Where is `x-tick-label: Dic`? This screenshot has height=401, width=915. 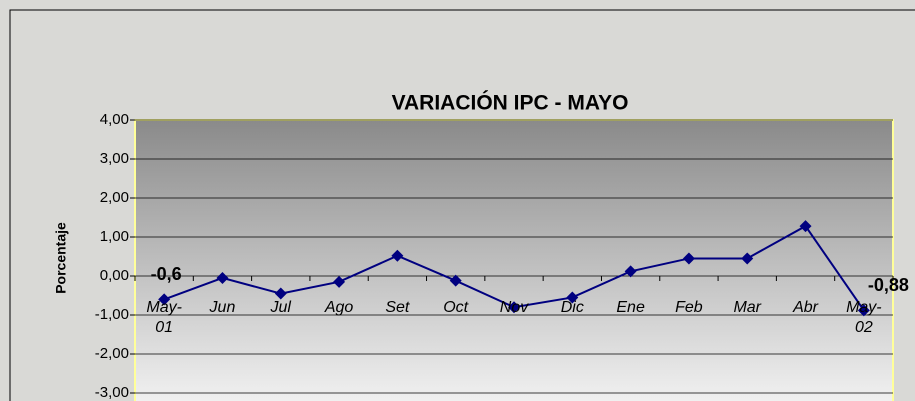 x-tick-label: Dic is located at coordinates (572, 307).